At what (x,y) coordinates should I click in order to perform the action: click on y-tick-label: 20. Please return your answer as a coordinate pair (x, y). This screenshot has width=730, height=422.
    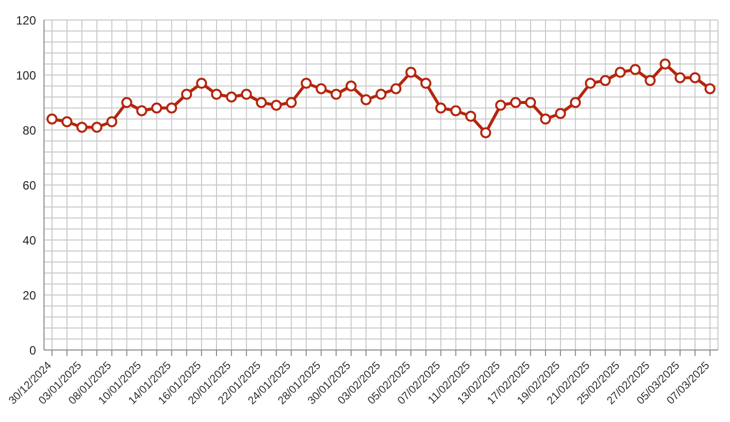
    Looking at the image, I should click on (29, 295).